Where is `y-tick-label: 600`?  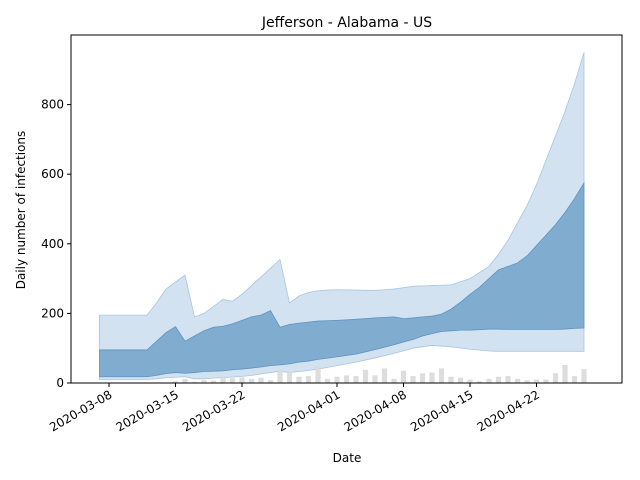
y-tick-label: 600 is located at coordinates (52, 174).